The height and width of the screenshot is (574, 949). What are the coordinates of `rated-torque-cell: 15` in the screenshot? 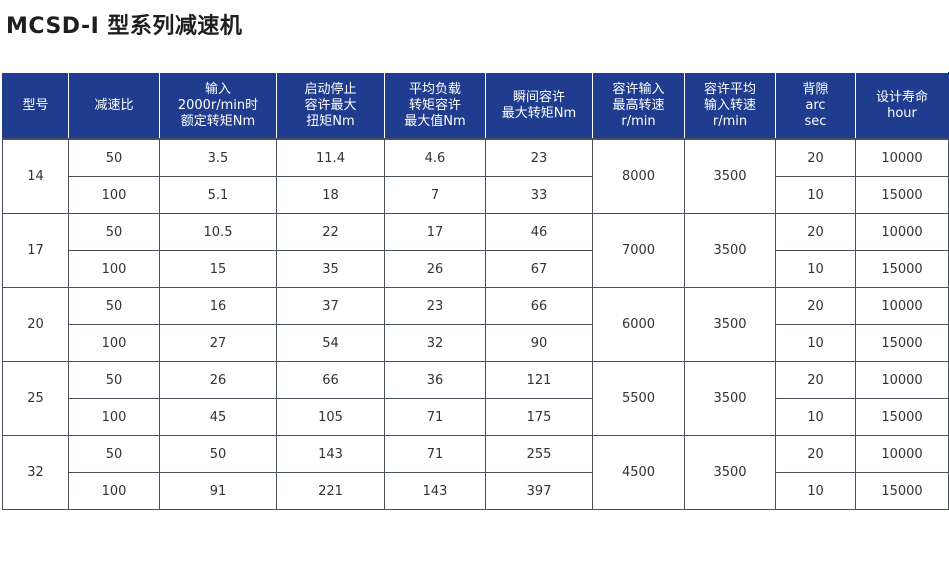 It's located at (218, 269).